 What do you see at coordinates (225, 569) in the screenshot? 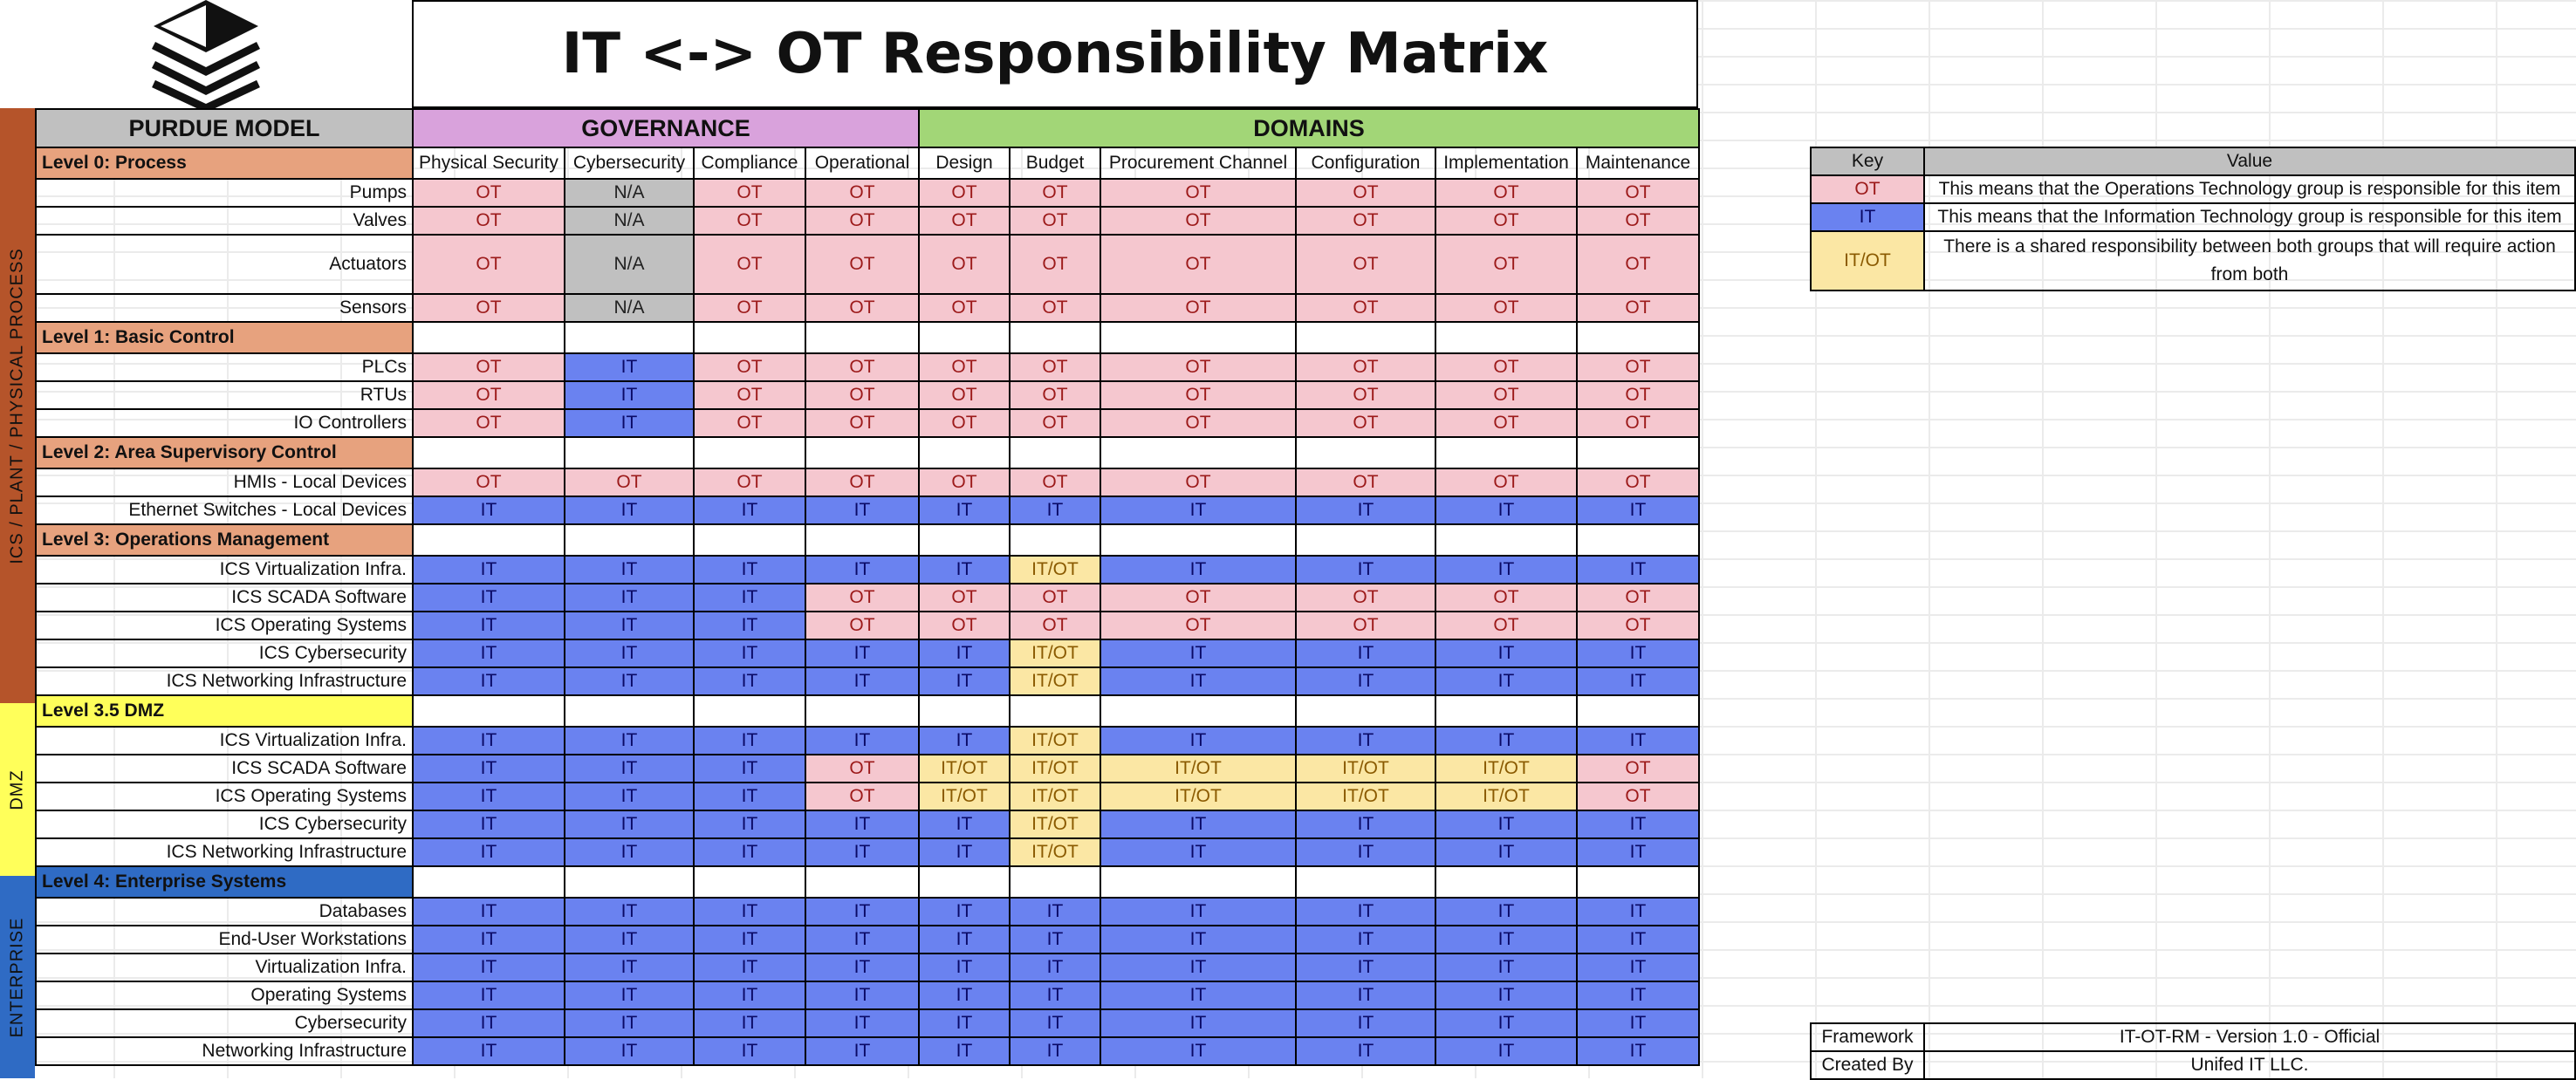
I see `asset-label: ICS Virtualization Infra.` at bounding box center [225, 569].